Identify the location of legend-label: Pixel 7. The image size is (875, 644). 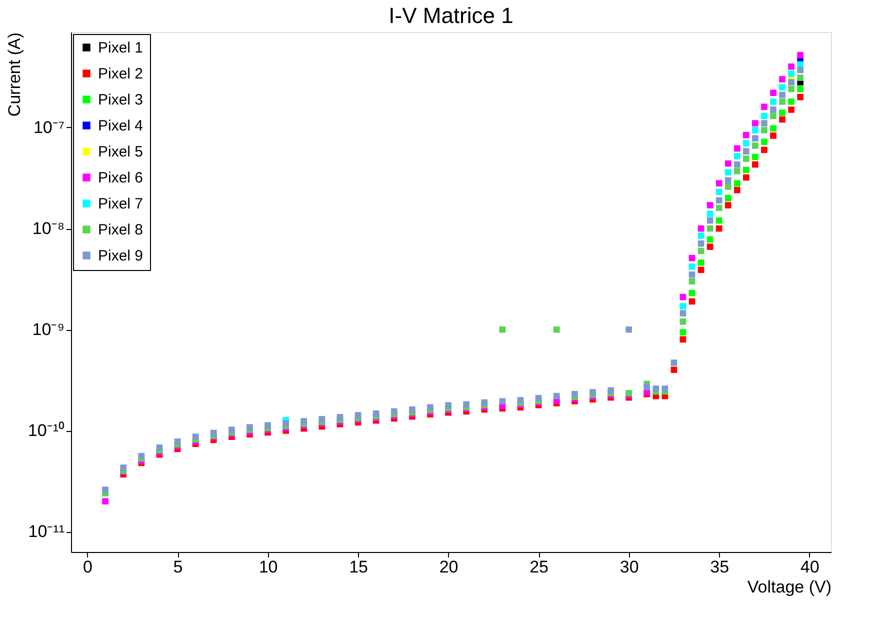
(121, 204).